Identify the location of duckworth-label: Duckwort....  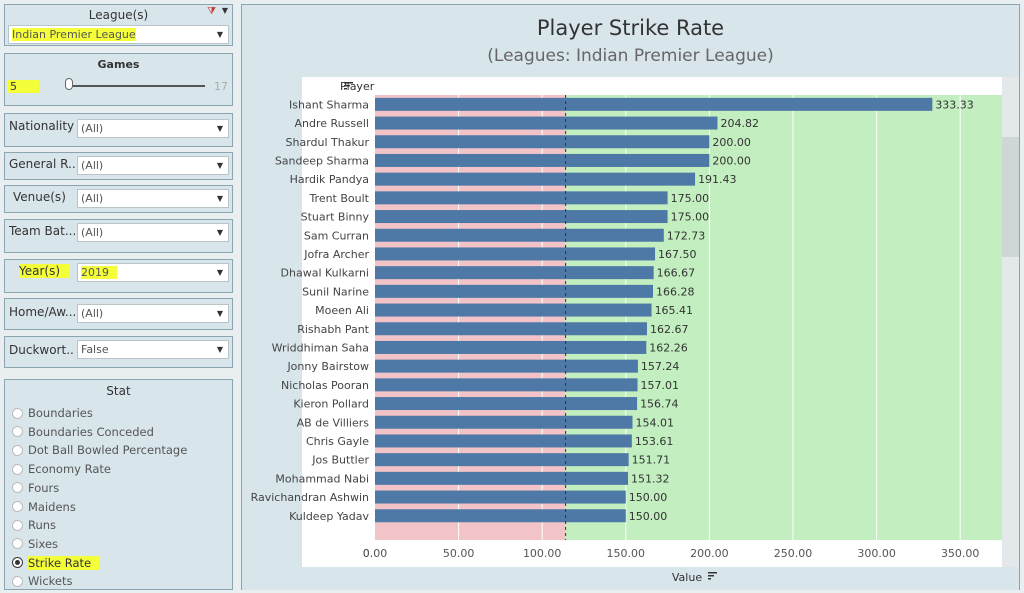
(42, 350).